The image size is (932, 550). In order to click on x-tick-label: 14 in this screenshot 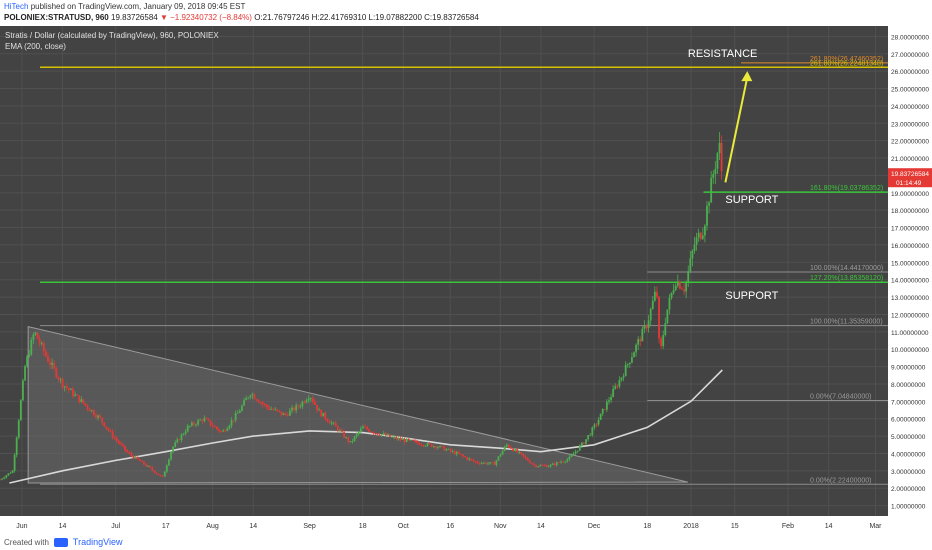, I will do `click(829, 526)`.